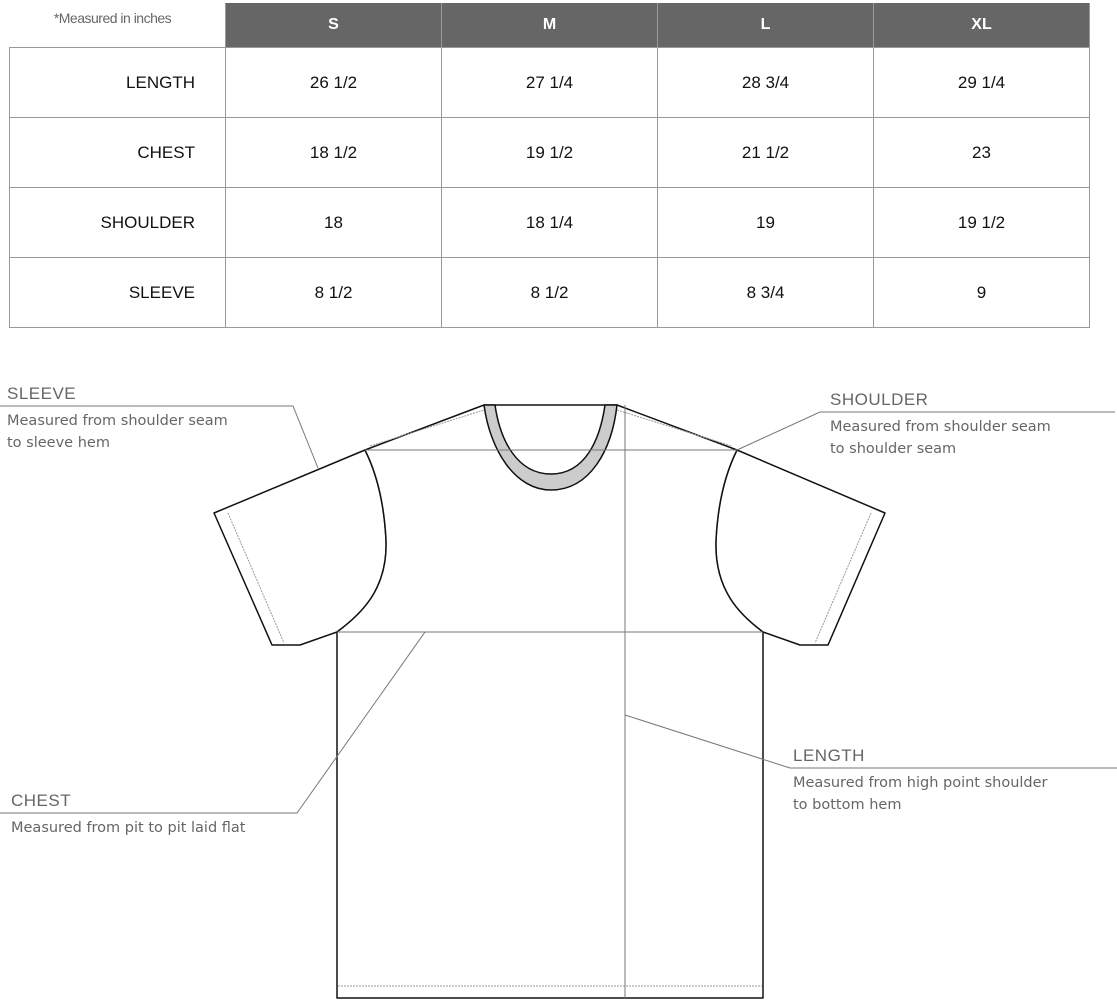  I want to click on chest-annotation: CHEST Measured from pit to pit laid flat, so click(128, 815).